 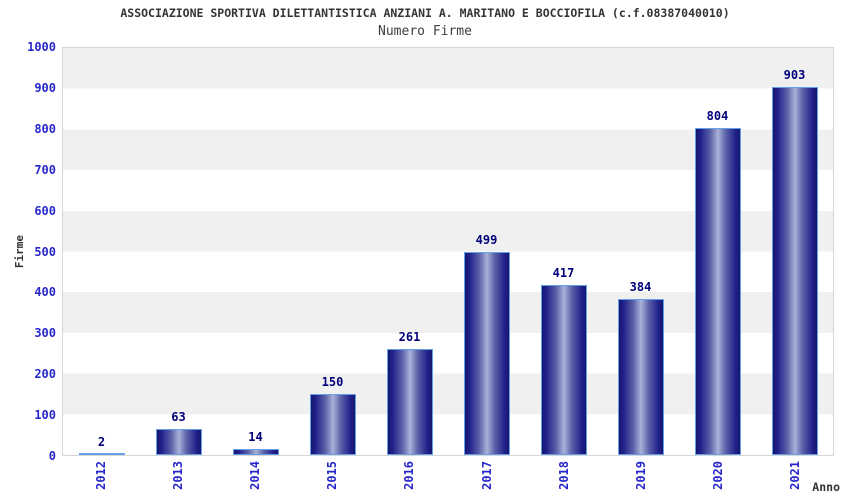 I want to click on bar-value-label: 150, so click(x=332, y=381).